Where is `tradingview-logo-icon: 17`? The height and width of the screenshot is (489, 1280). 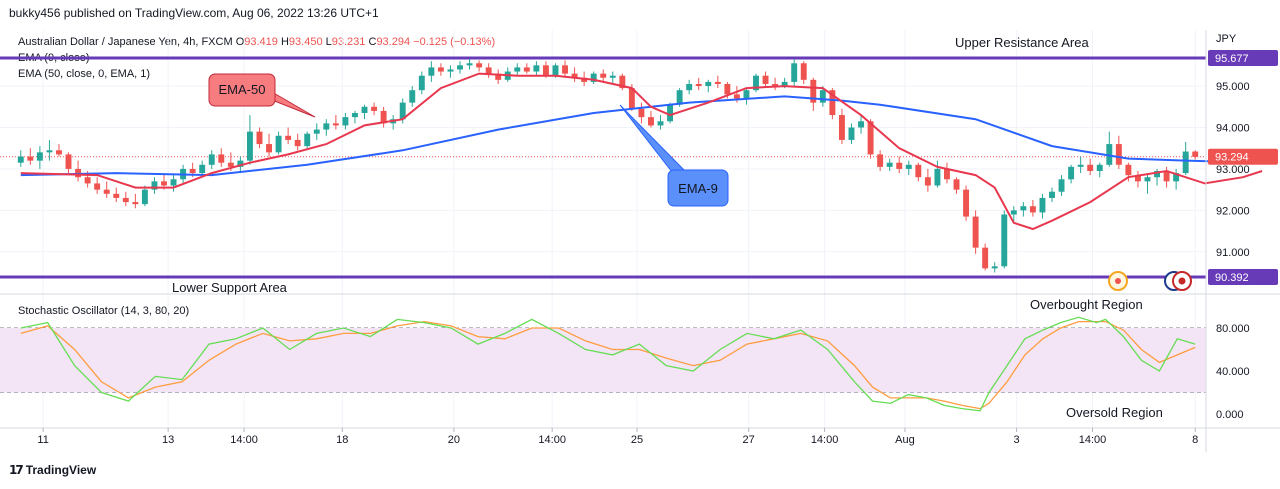
tradingview-logo-icon: 17 is located at coordinates (16, 470).